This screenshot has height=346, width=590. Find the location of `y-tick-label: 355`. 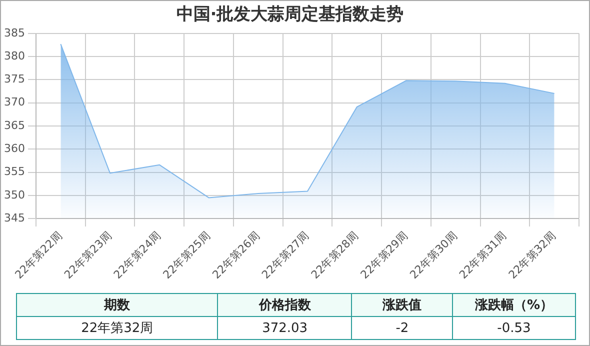

y-tick-label: 355 is located at coordinates (14, 171).